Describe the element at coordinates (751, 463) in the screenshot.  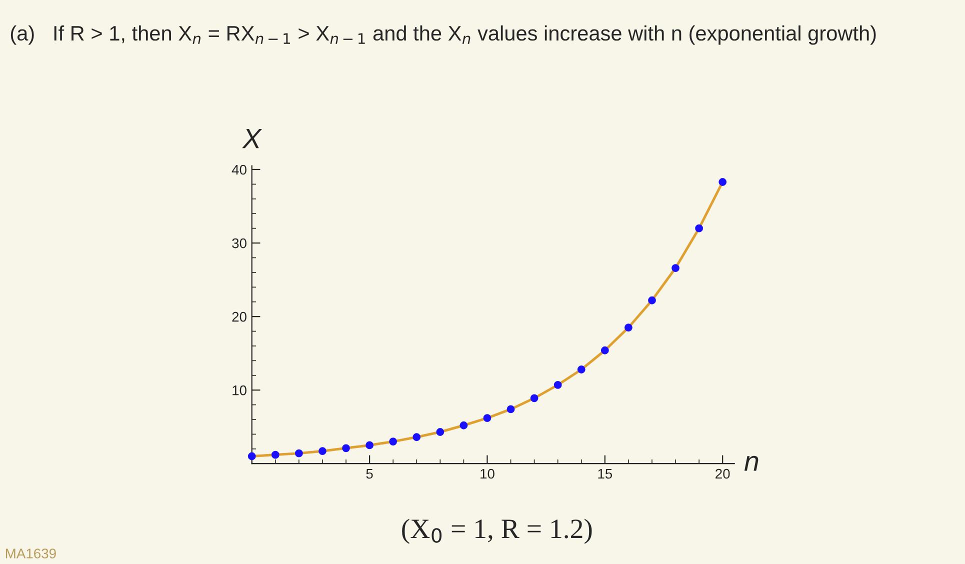
I see `x-axis-title: n` at that location.